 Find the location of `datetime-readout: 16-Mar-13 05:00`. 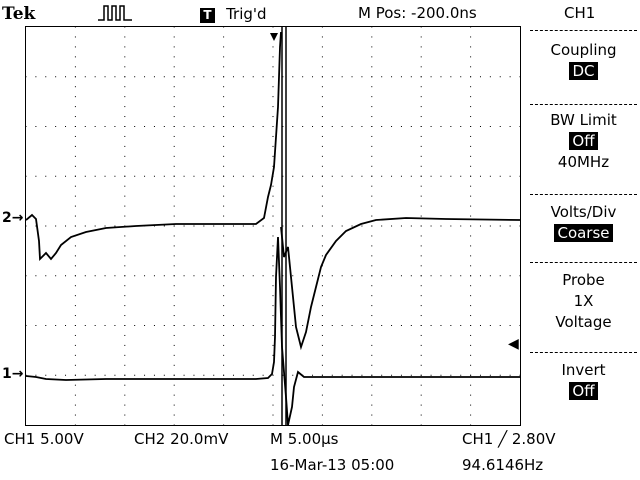

datetime-readout: 16-Mar-13 05:00 is located at coordinates (332, 465).